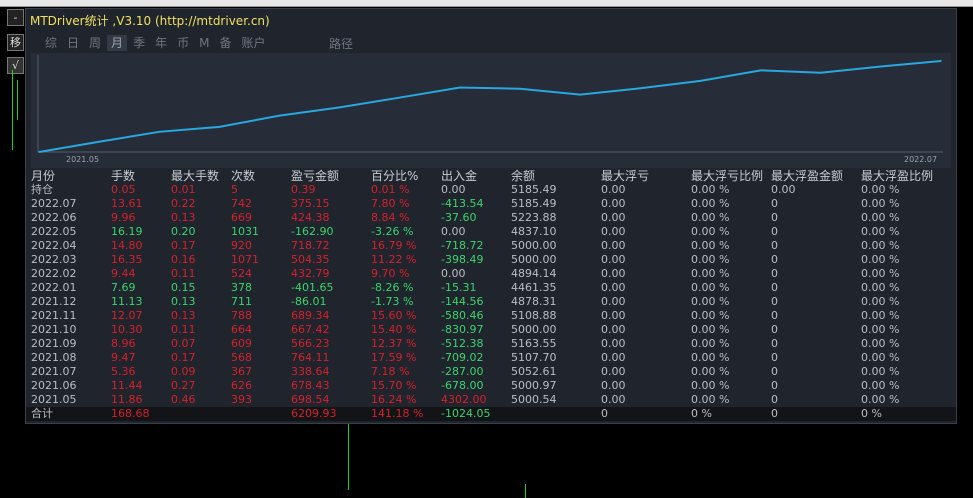 This screenshot has height=498, width=973. What do you see at coordinates (459, 176) in the screenshot?
I see `cell-6: 出入金` at bounding box center [459, 176].